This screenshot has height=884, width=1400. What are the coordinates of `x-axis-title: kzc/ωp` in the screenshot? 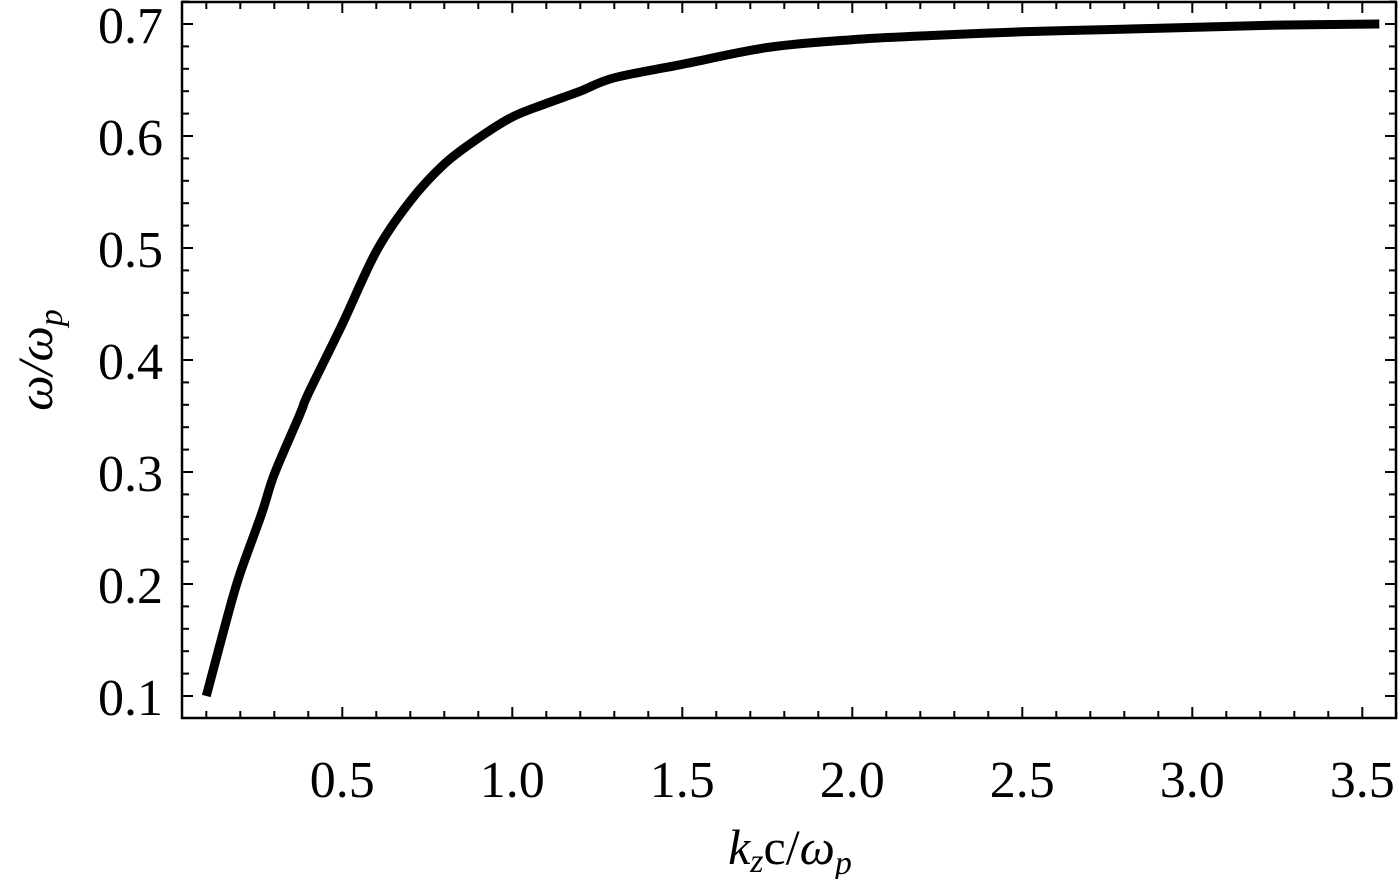 It's located at (790, 849).